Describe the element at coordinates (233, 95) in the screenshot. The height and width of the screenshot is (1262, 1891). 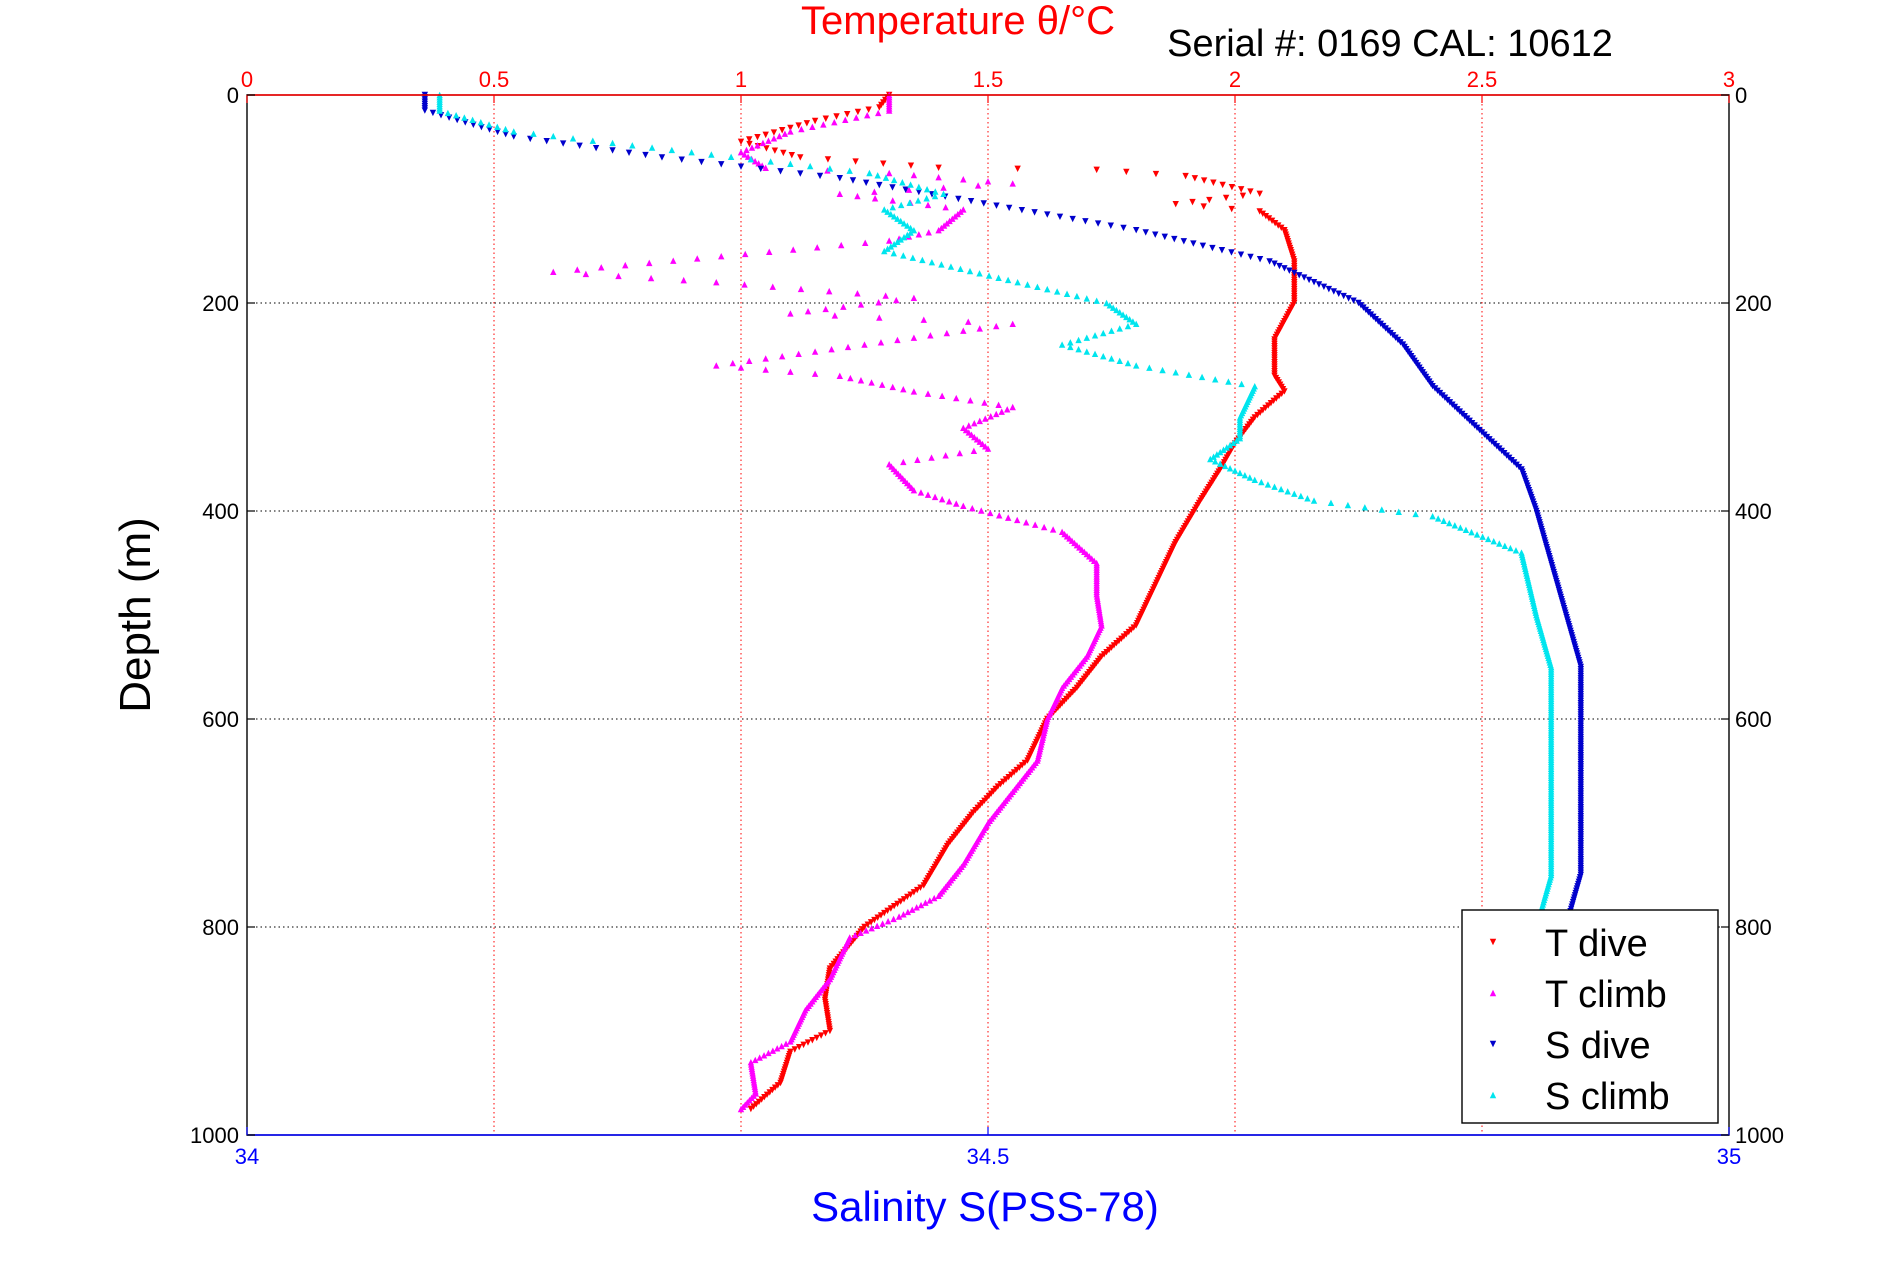
I see `left-tick-label: 0` at that location.